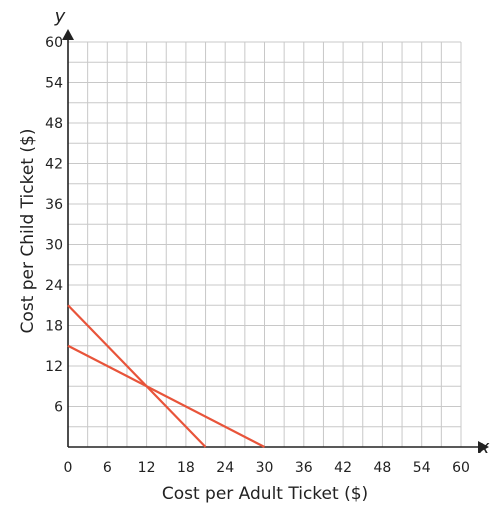  Describe the element at coordinates (265, 468) in the screenshot. I see `x-tick-label: 30` at that location.